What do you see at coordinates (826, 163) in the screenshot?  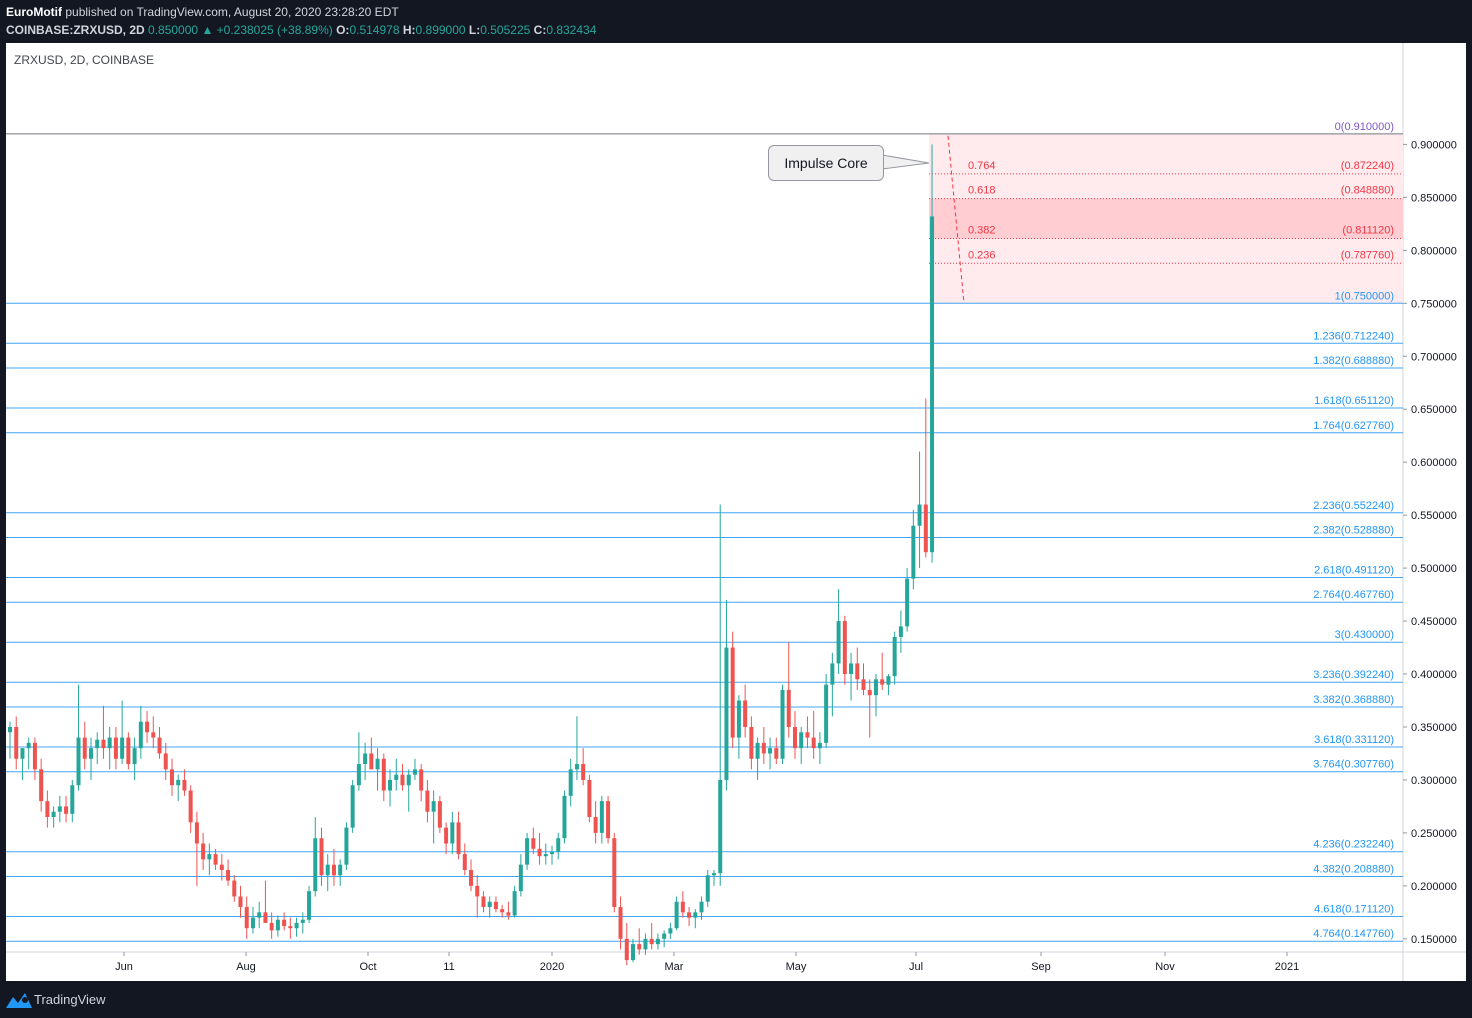 I see `impulse-core-callout: Impulse Core` at bounding box center [826, 163].